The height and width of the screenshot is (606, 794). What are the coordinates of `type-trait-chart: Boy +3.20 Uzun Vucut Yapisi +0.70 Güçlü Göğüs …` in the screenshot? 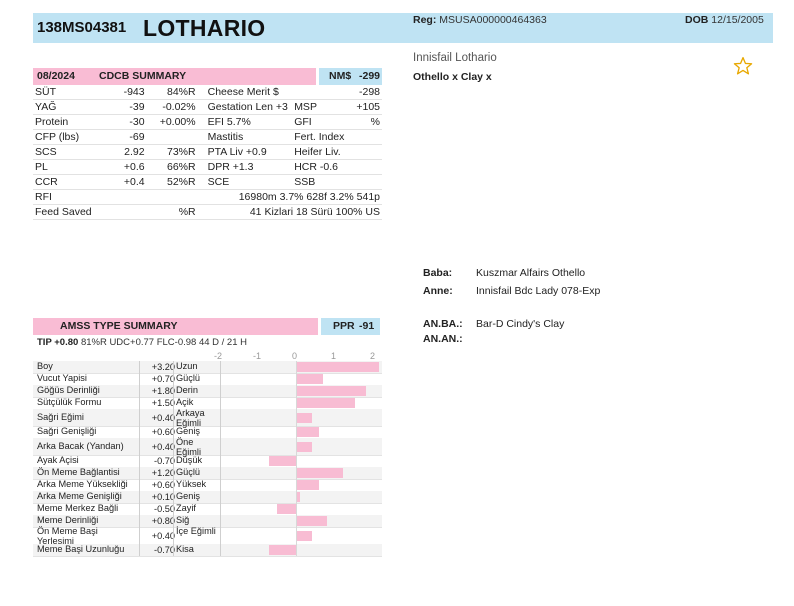 It's located at (207, 459).